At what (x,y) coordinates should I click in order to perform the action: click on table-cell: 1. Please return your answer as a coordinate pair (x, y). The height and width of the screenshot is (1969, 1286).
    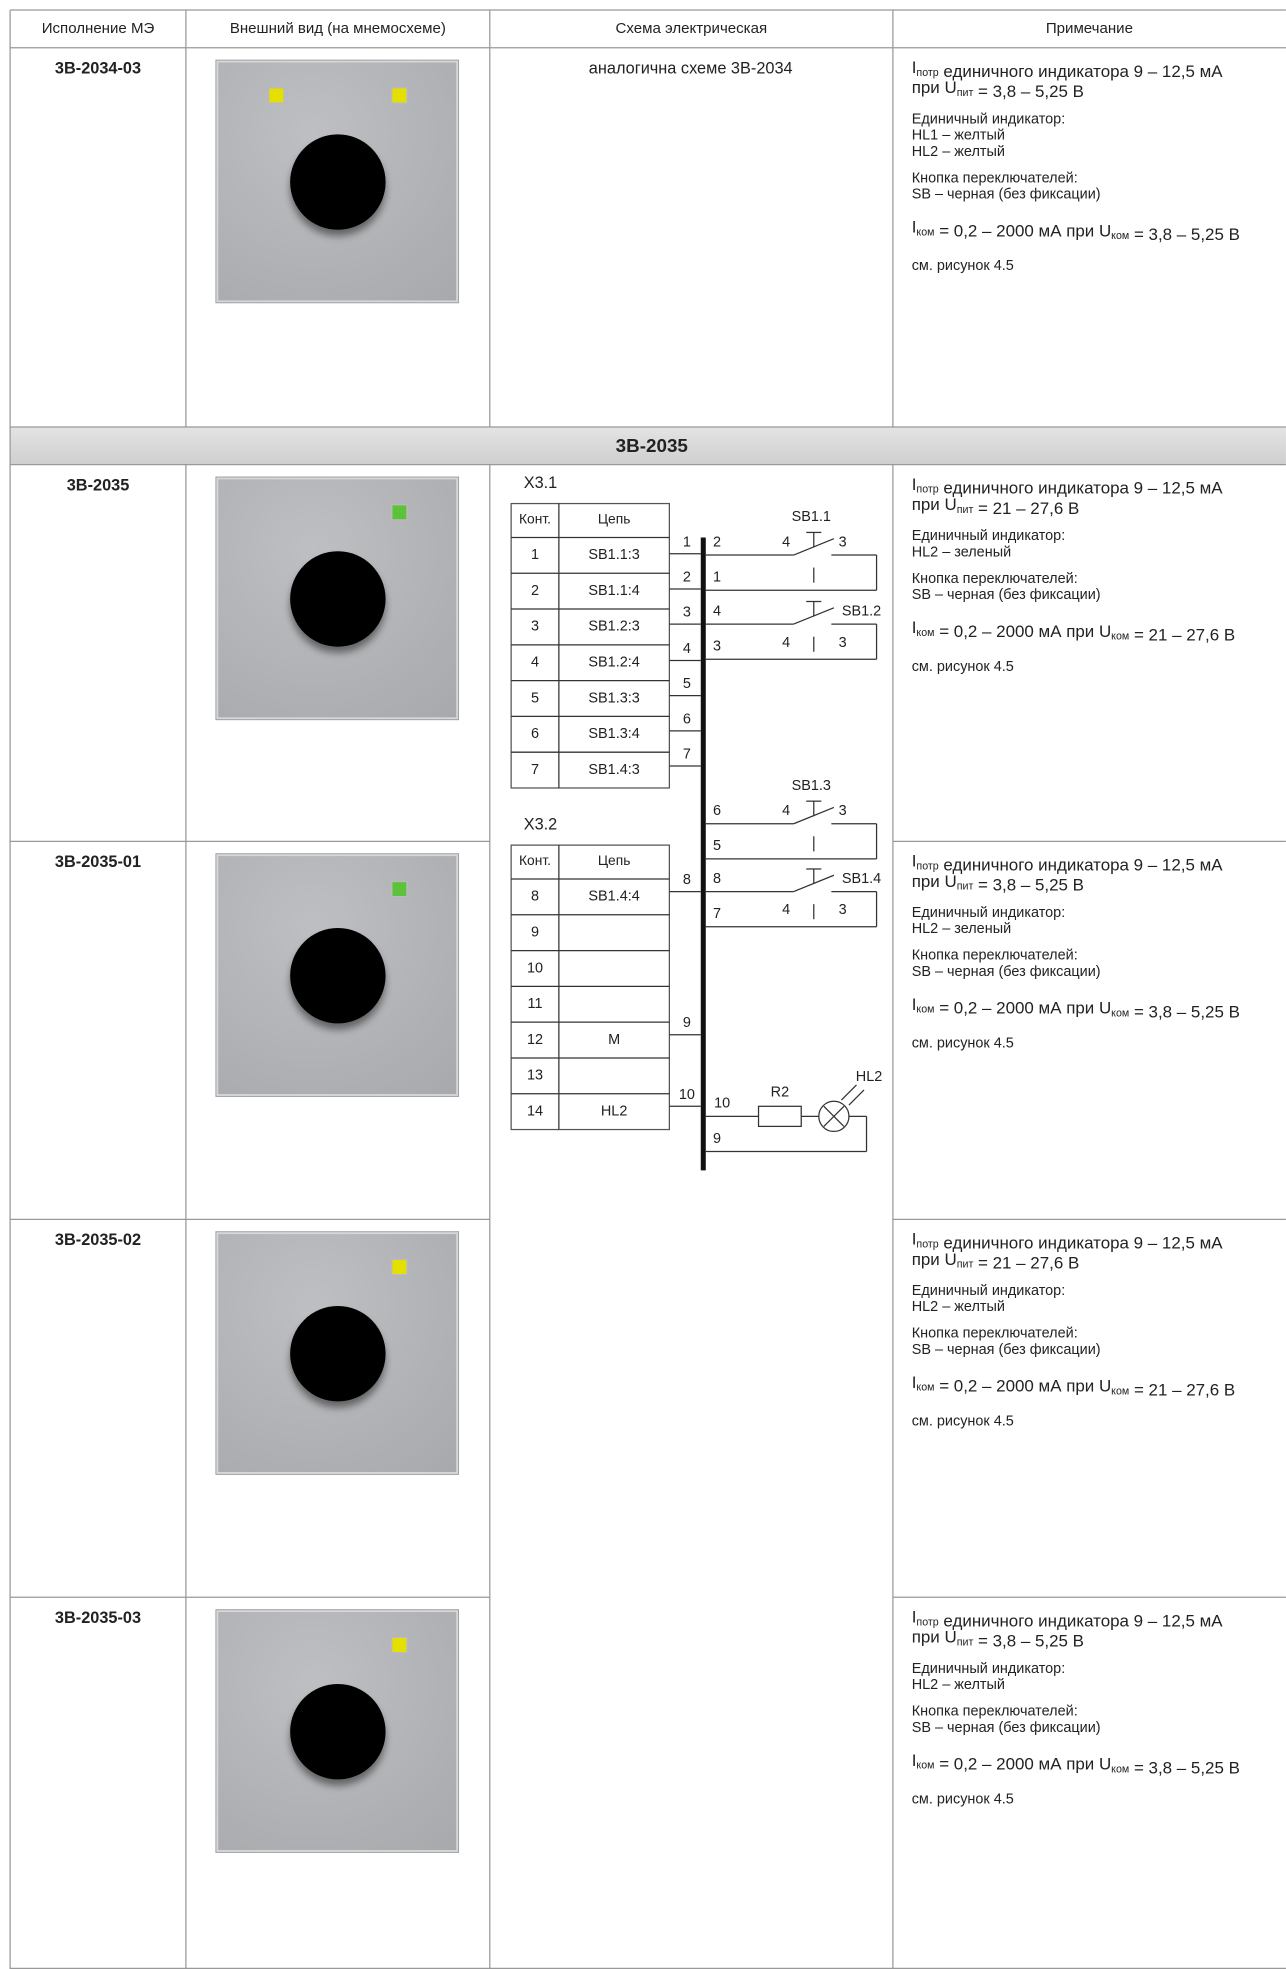
    Looking at the image, I should click on (535, 555).